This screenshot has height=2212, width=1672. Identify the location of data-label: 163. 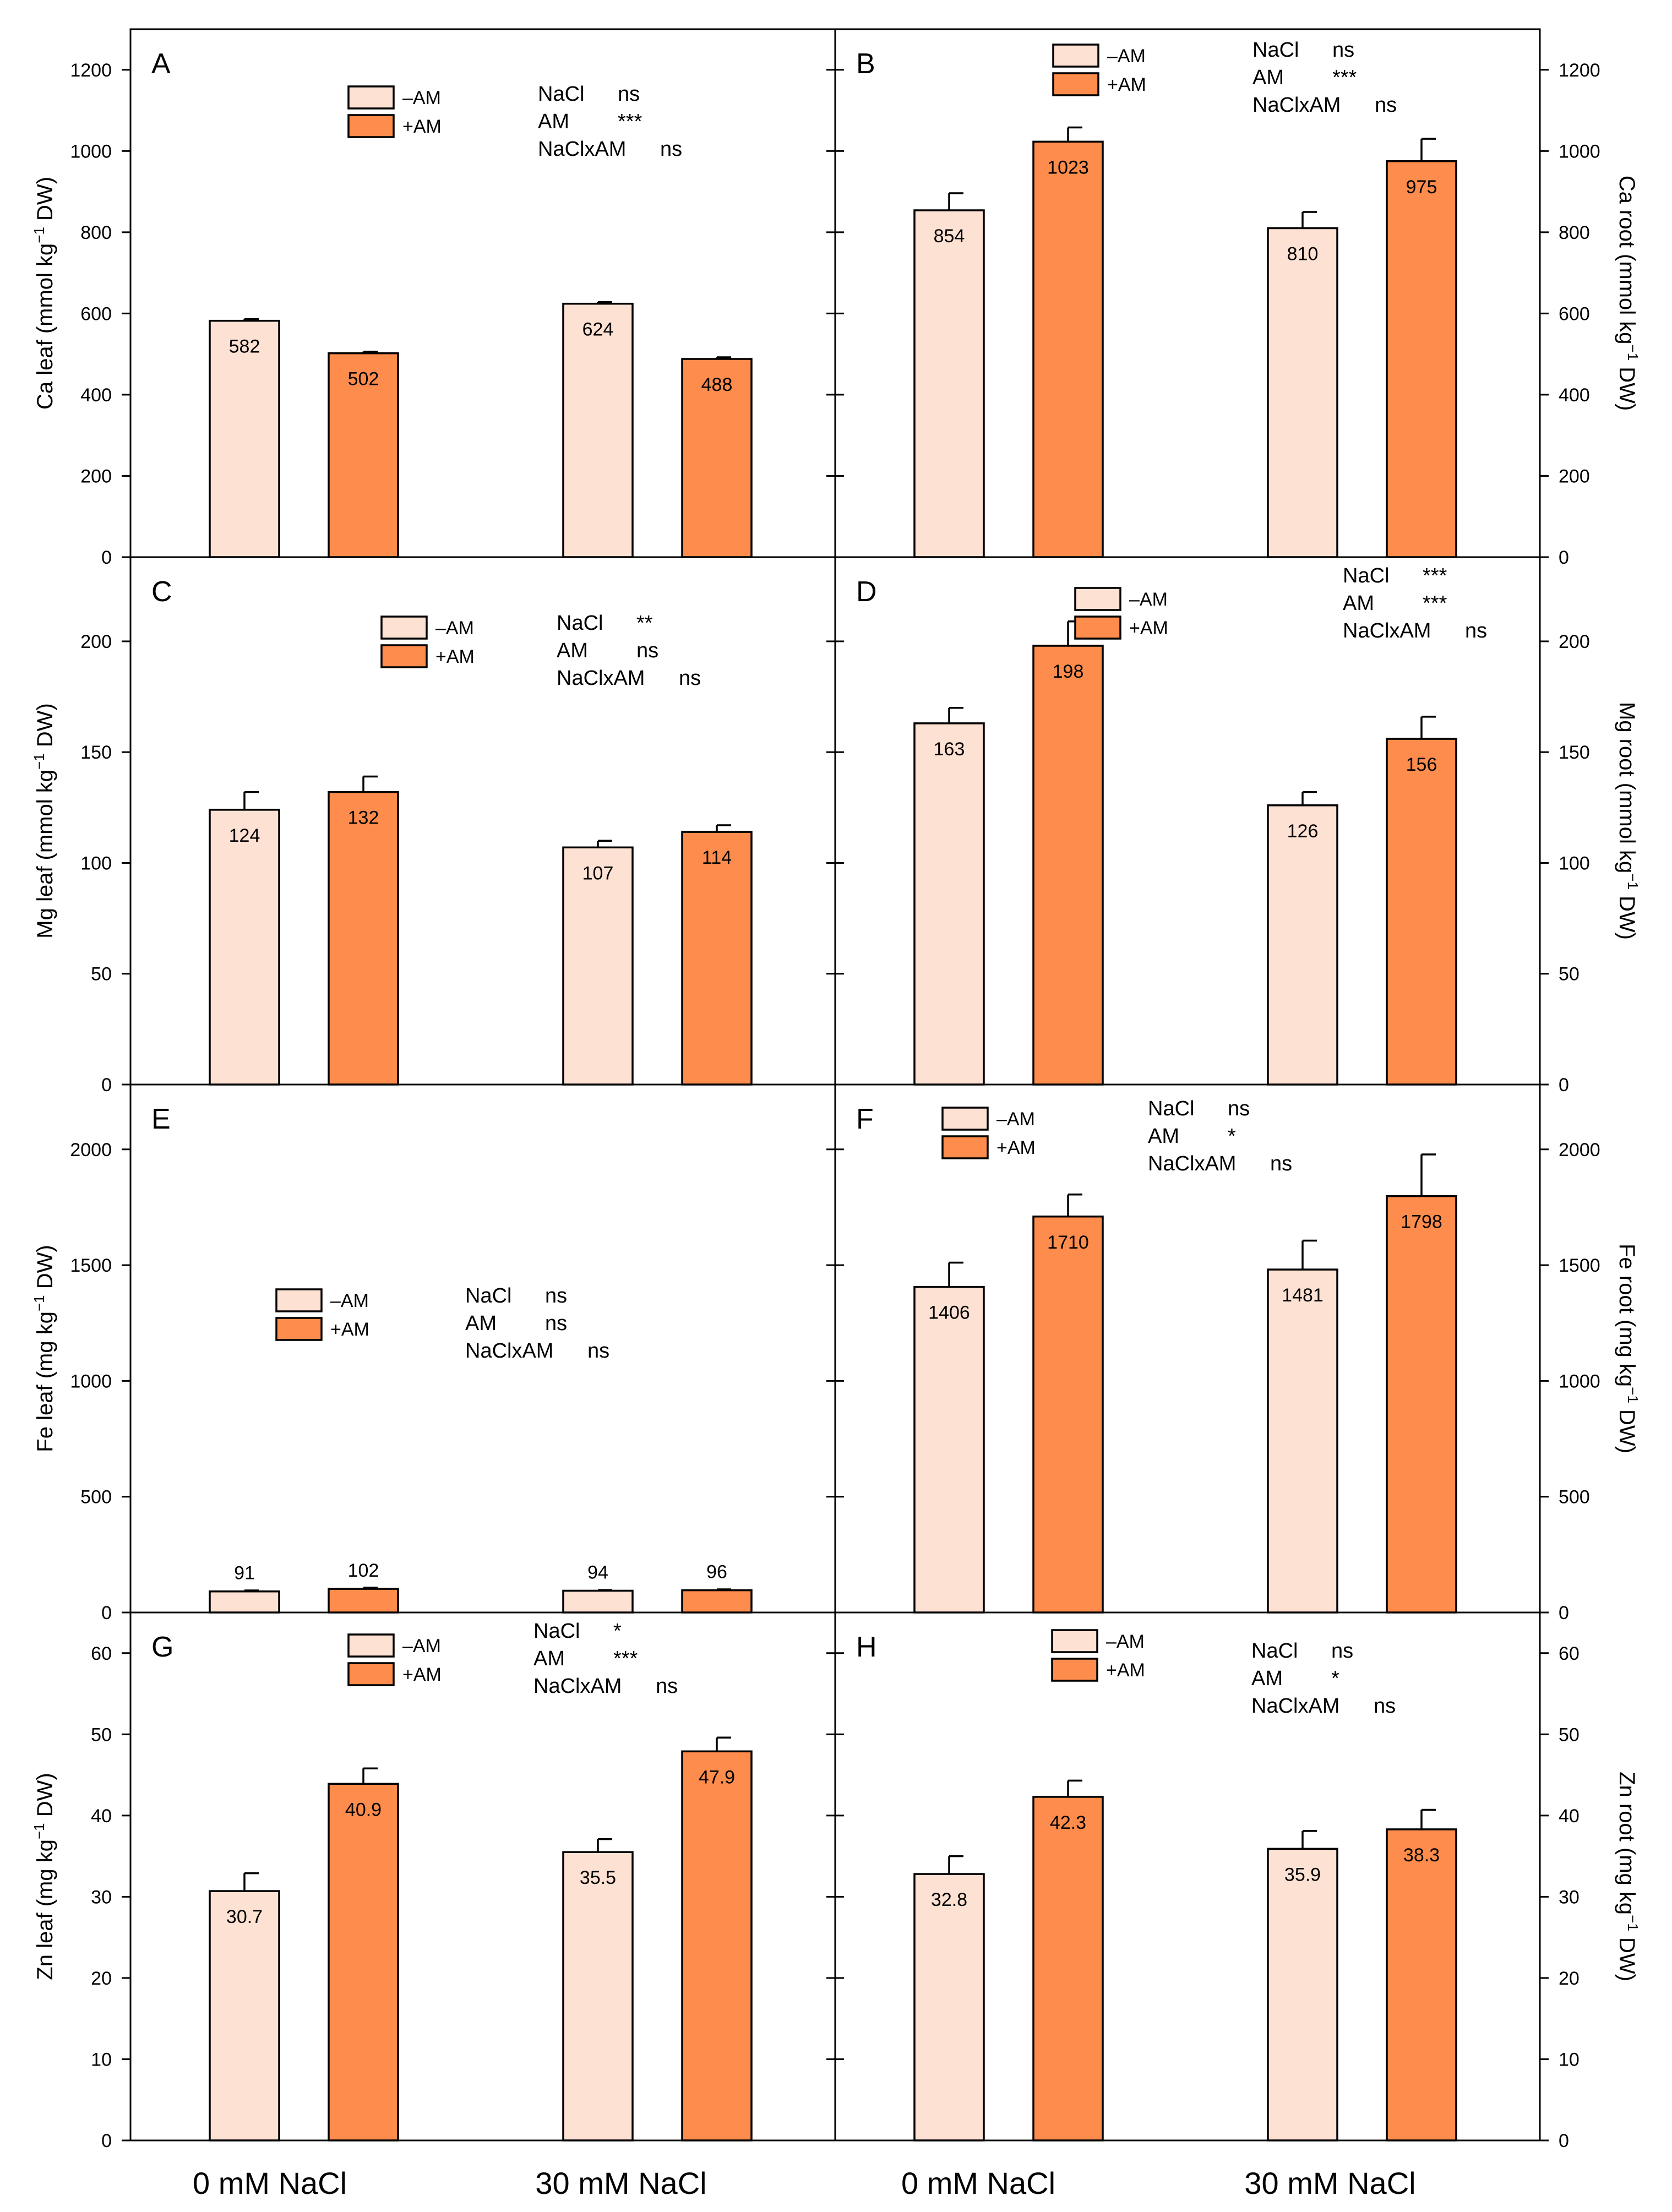
(950, 749).